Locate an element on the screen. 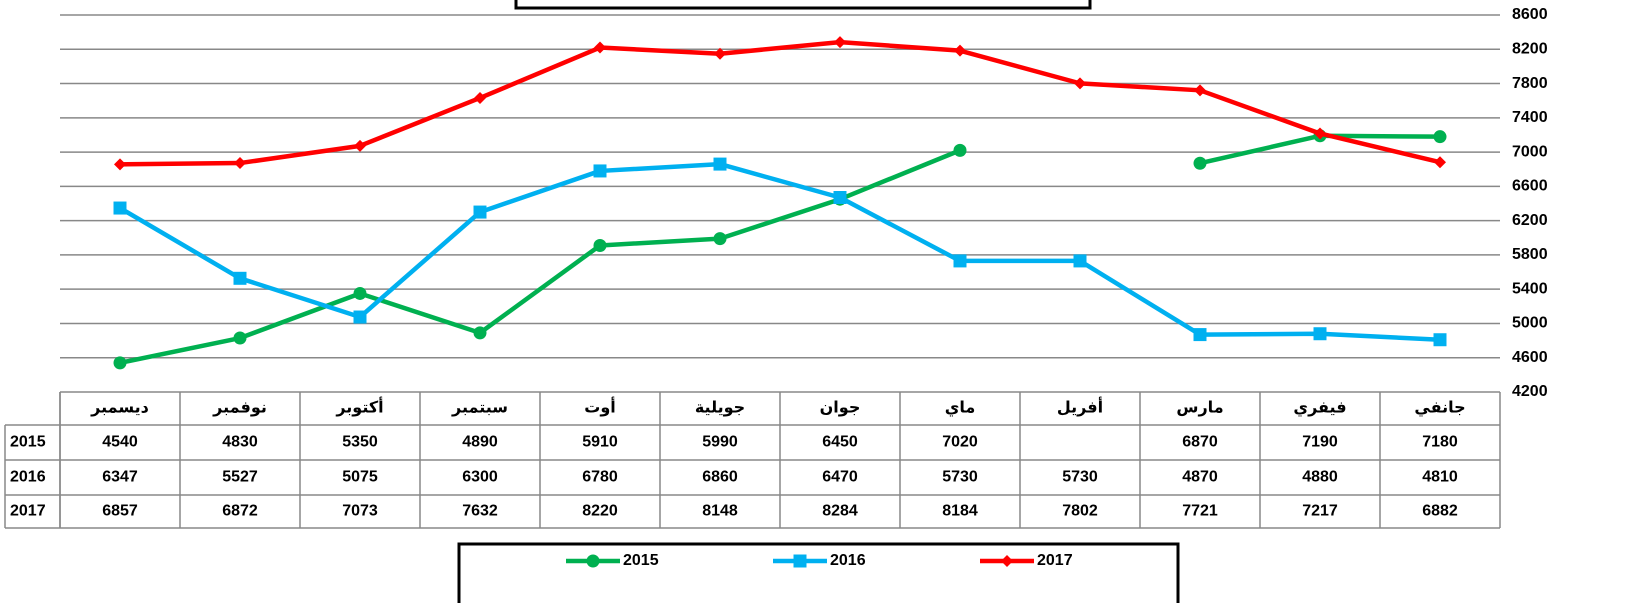  y-tick-label: 5400 is located at coordinates (1530, 288).